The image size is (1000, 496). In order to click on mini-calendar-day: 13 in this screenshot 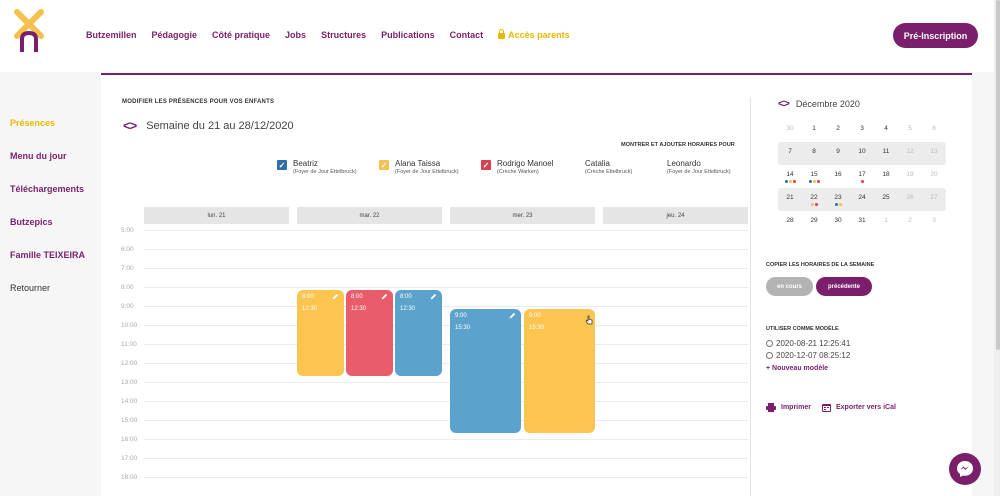, I will do `click(934, 153)`.